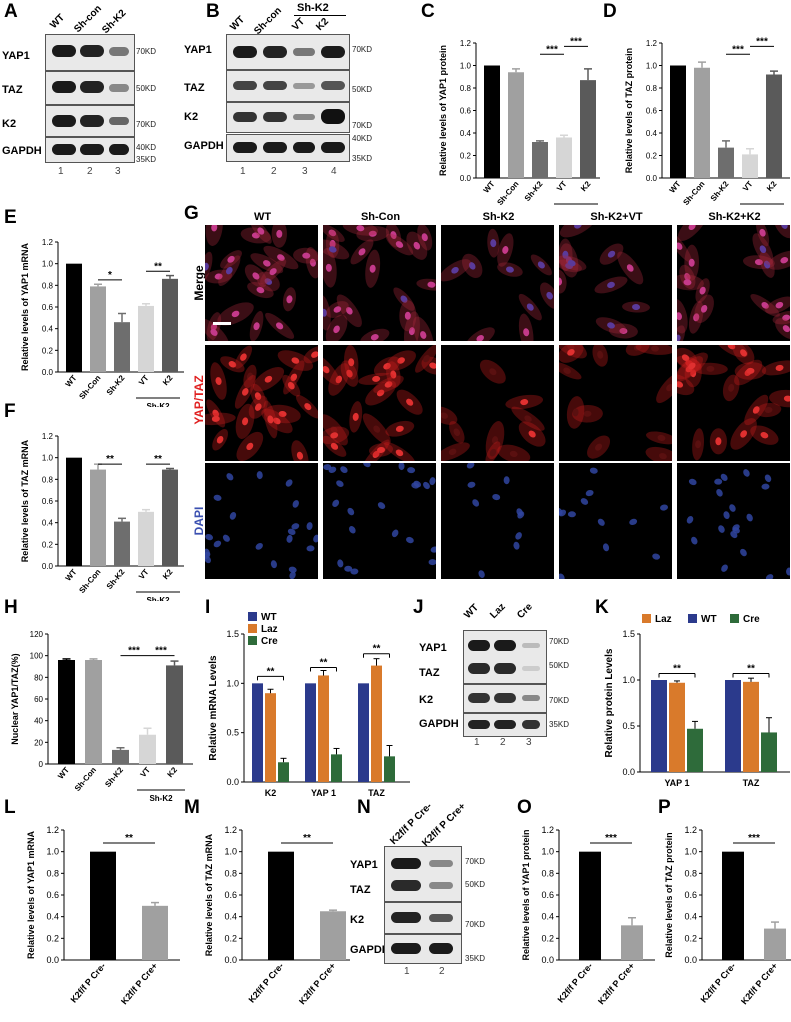 Image resolution: width=791 pixels, height=1022 pixels. What do you see at coordinates (265, 983) in the screenshot?
I see `x-tick-label: K2f/f P Cre-` at bounding box center [265, 983].